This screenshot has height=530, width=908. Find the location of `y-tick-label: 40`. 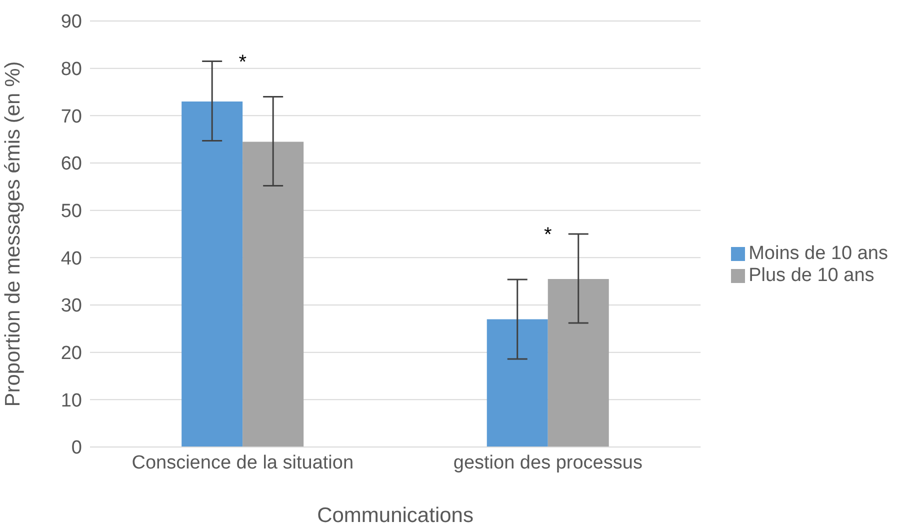

y-tick-label: 40 is located at coordinates (71, 259).